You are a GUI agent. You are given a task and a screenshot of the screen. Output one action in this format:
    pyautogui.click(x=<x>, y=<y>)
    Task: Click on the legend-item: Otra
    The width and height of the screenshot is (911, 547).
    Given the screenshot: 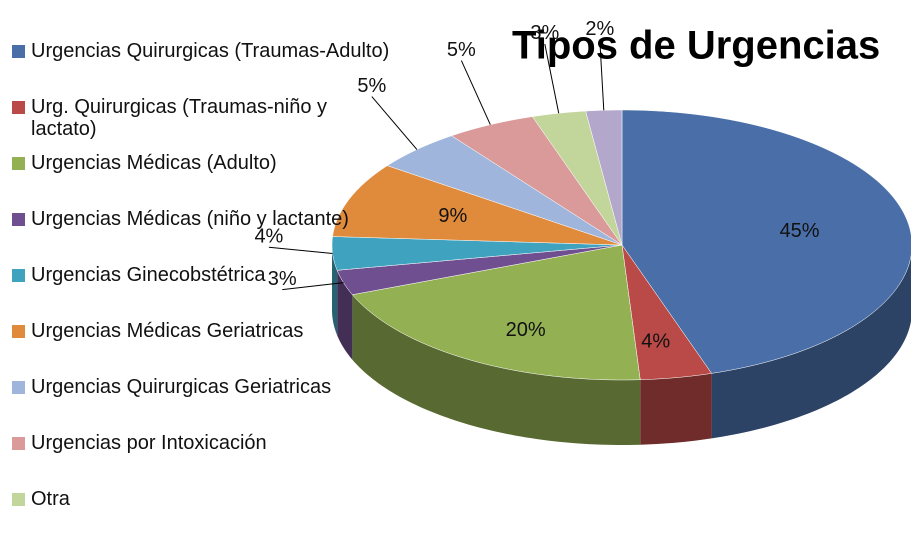 What is the action you would take?
    pyautogui.click(x=202, y=516)
    